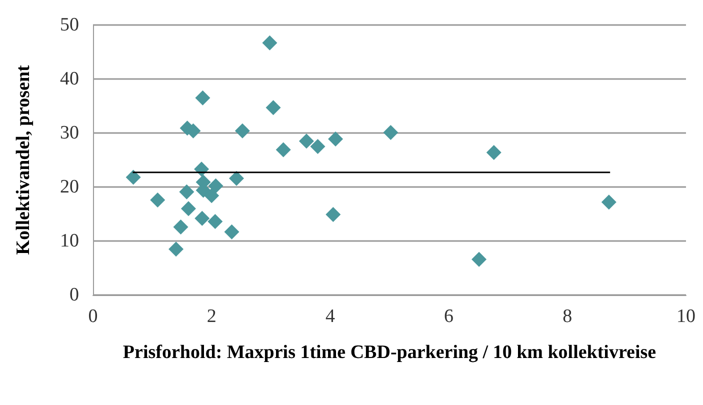 This screenshot has height=405, width=703. Describe the element at coordinates (74, 295) in the screenshot. I see `y-tick-label: 0` at that location.